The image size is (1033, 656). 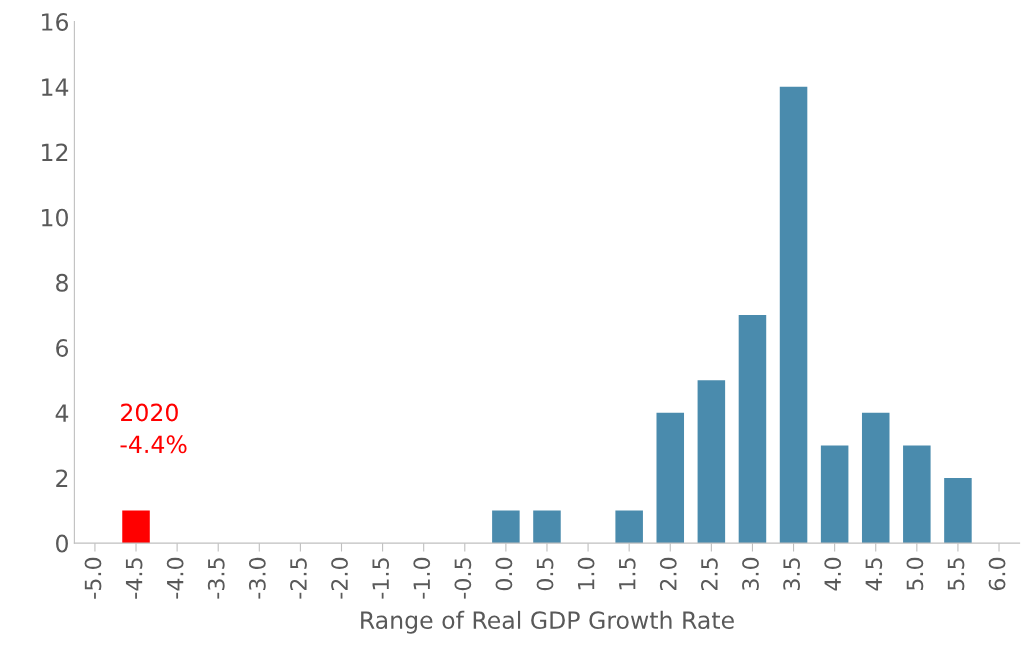 What do you see at coordinates (62, 282) in the screenshot?
I see `y-tick-label: 8` at bounding box center [62, 282].